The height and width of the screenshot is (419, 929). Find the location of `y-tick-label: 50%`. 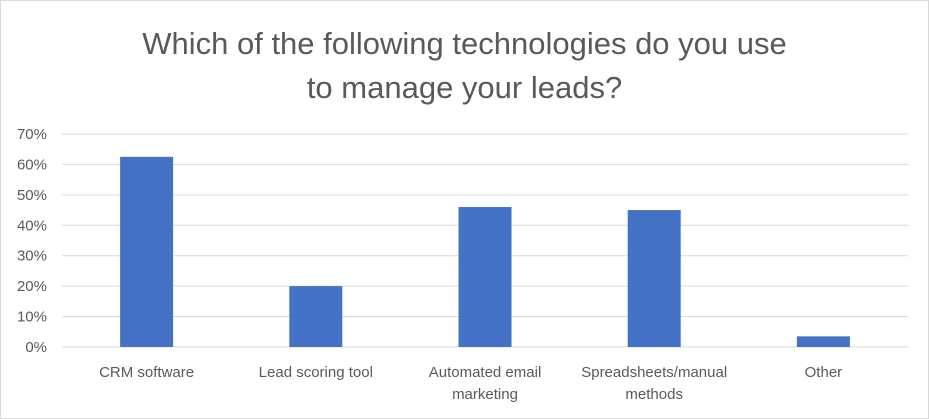

y-tick-label: 50% is located at coordinates (32, 195).